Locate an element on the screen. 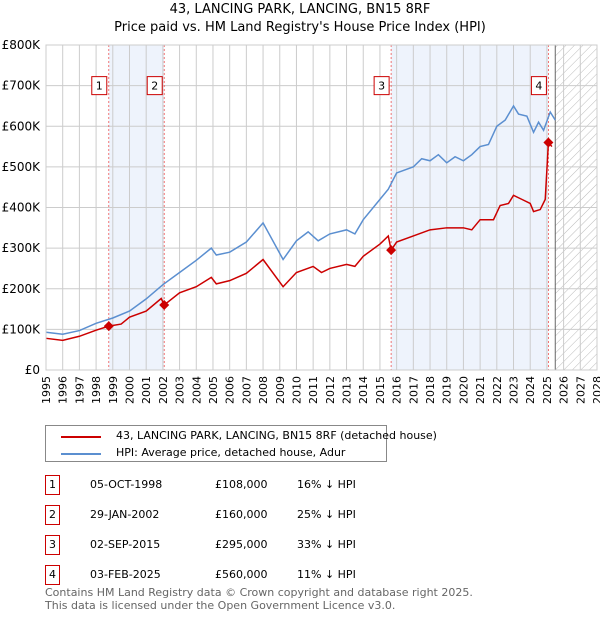 The width and height of the screenshot is (600, 620). x-tick-label: 2021 is located at coordinates (480, 390).